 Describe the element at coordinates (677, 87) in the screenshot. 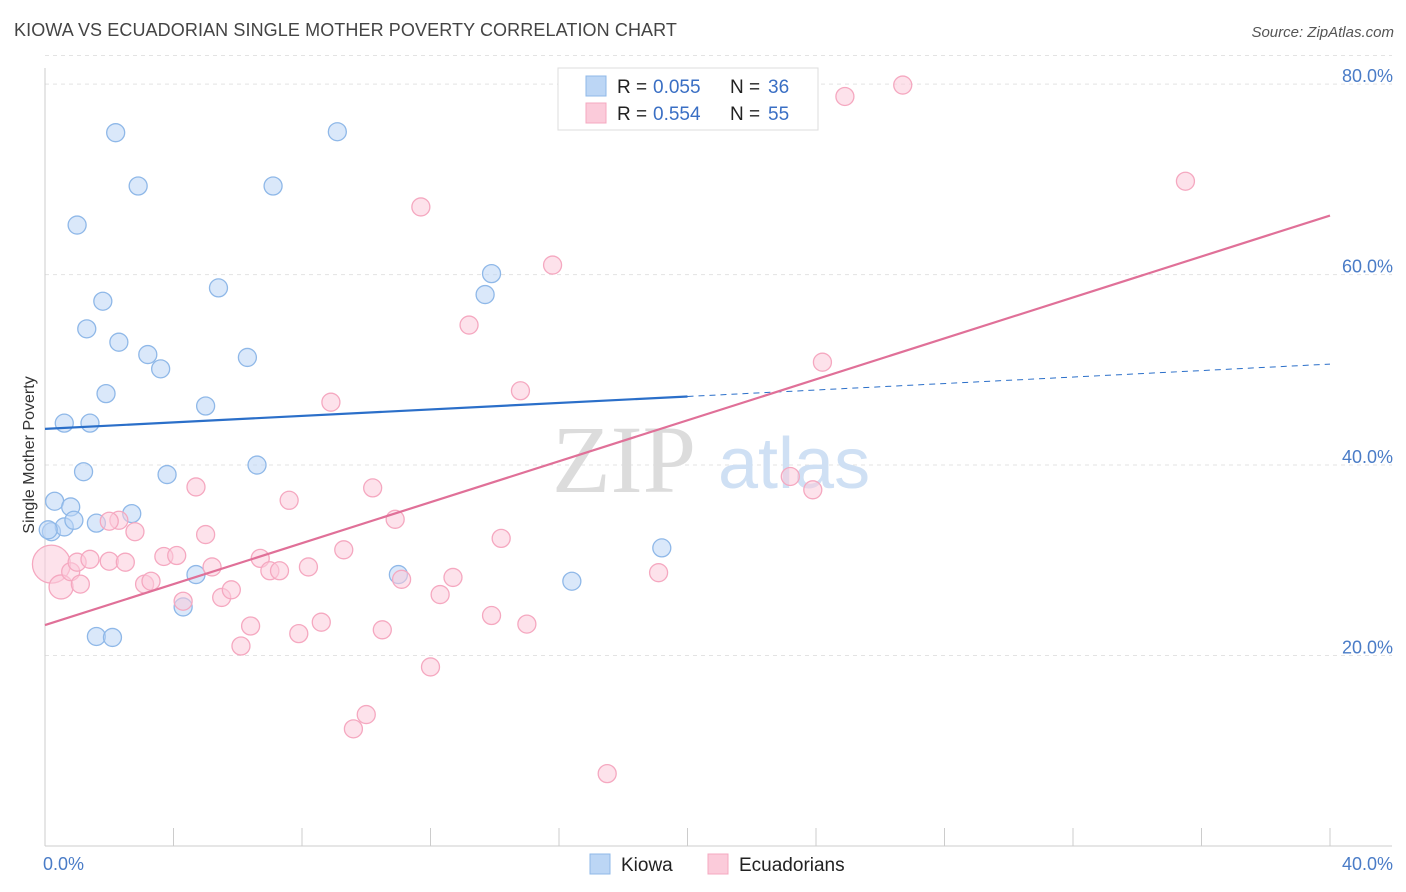

I see `legend-r-value-0: 0.055` at that location.